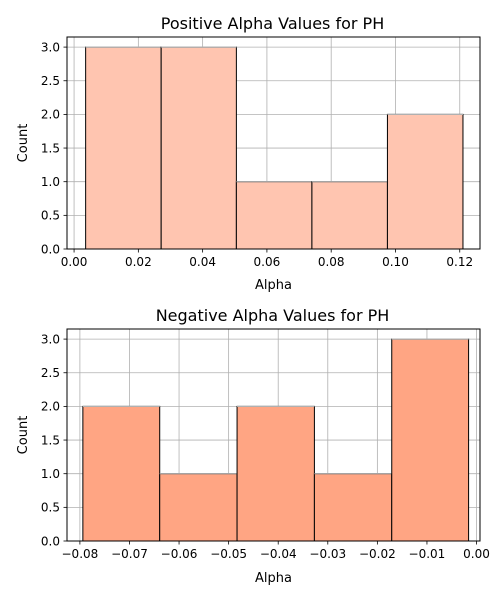 The width and height of the screenshot is (500, 600). Describe the element at coordinates (138, 262) in the screenshot. I see `x-tick-label: 0.02` at that location.